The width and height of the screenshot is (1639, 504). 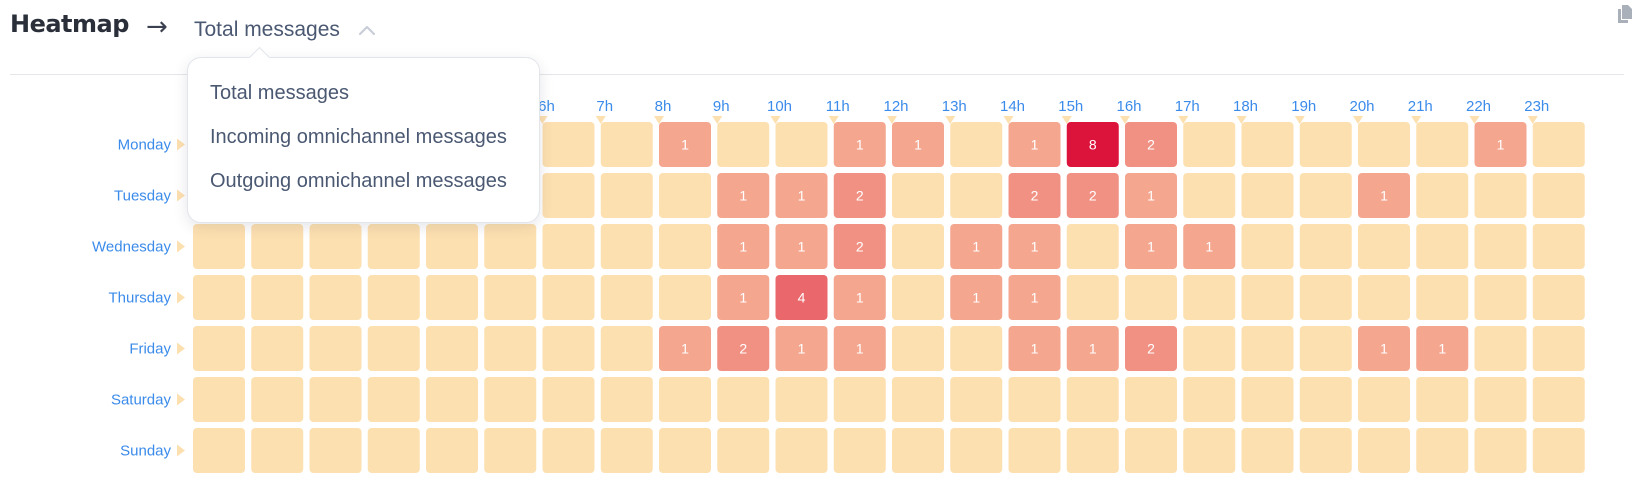 What do you see at coordinates (1625, 14) in the screenshot?
I see `copy-icon` at bounding box center [1625, 14].